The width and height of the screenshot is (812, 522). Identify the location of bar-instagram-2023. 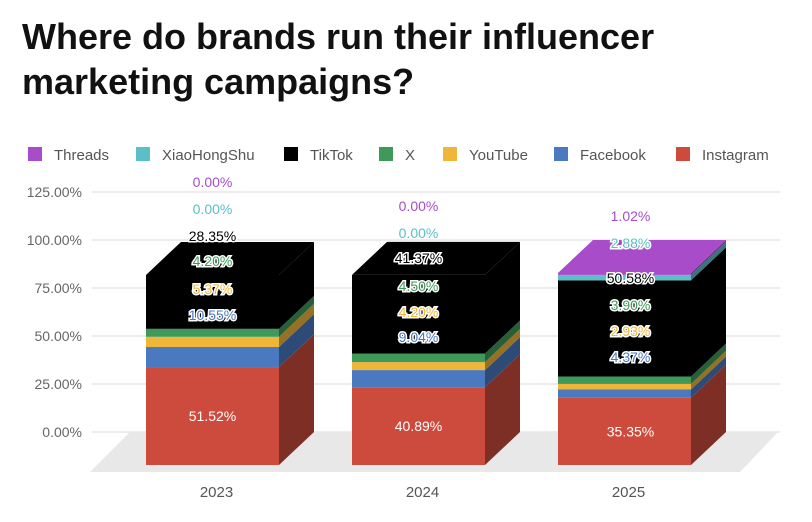
(212, 416).